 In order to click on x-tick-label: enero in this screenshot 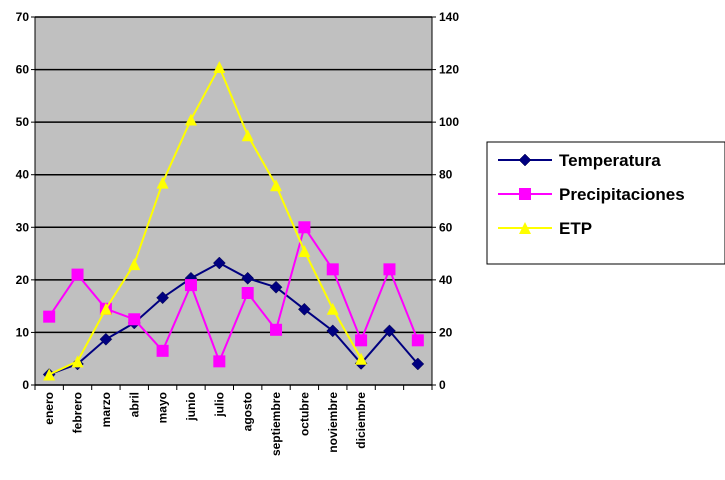, I will do `click(49, 408)`.